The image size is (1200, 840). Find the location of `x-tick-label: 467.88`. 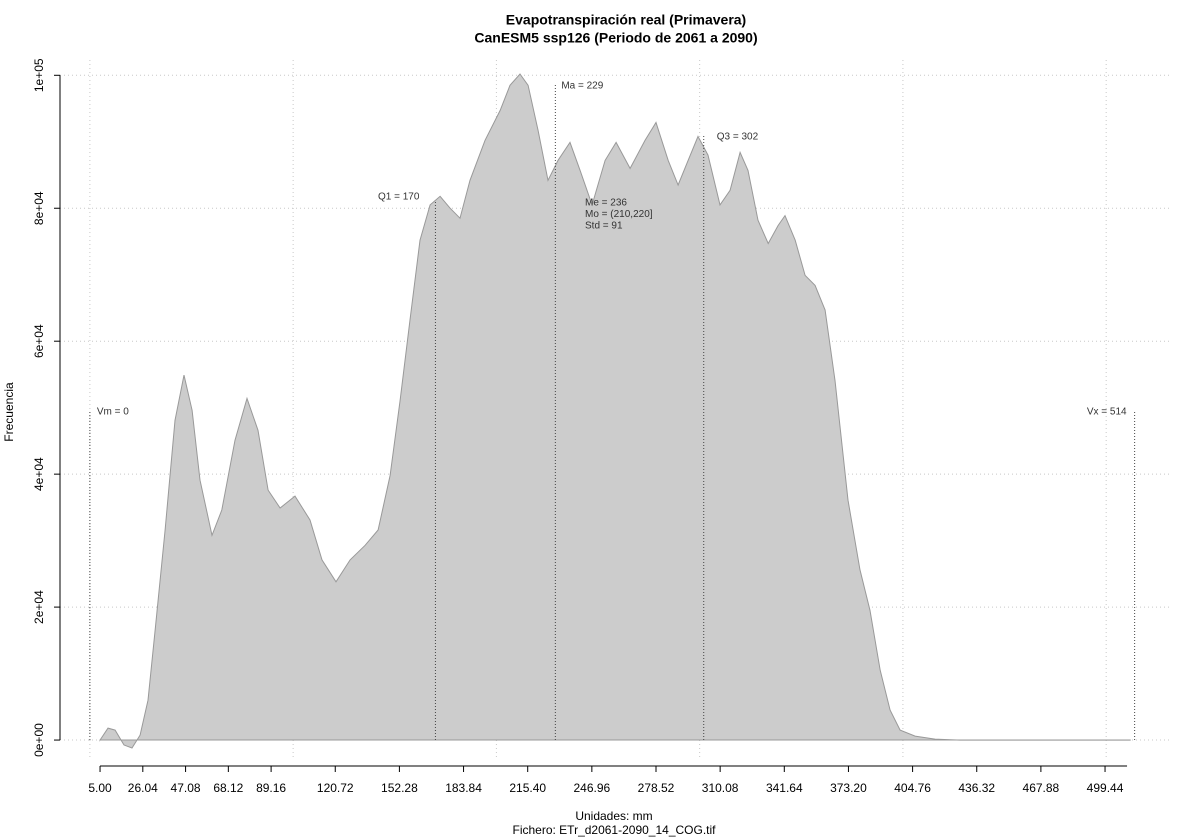

x-tick-label: 467.88 is located at coordinates (1041, 788).